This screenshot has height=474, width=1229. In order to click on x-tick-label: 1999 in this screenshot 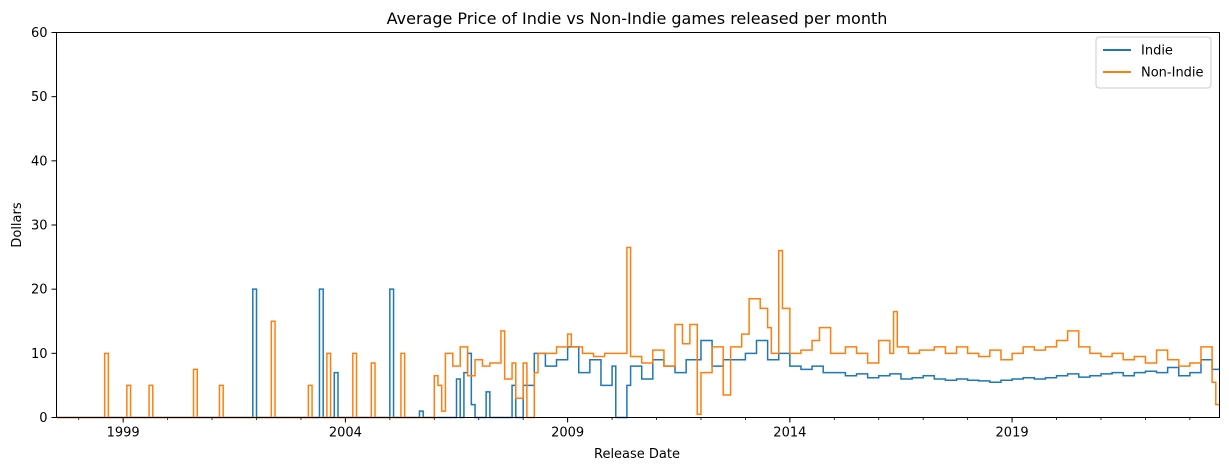, I will do `click(123, 433)`.